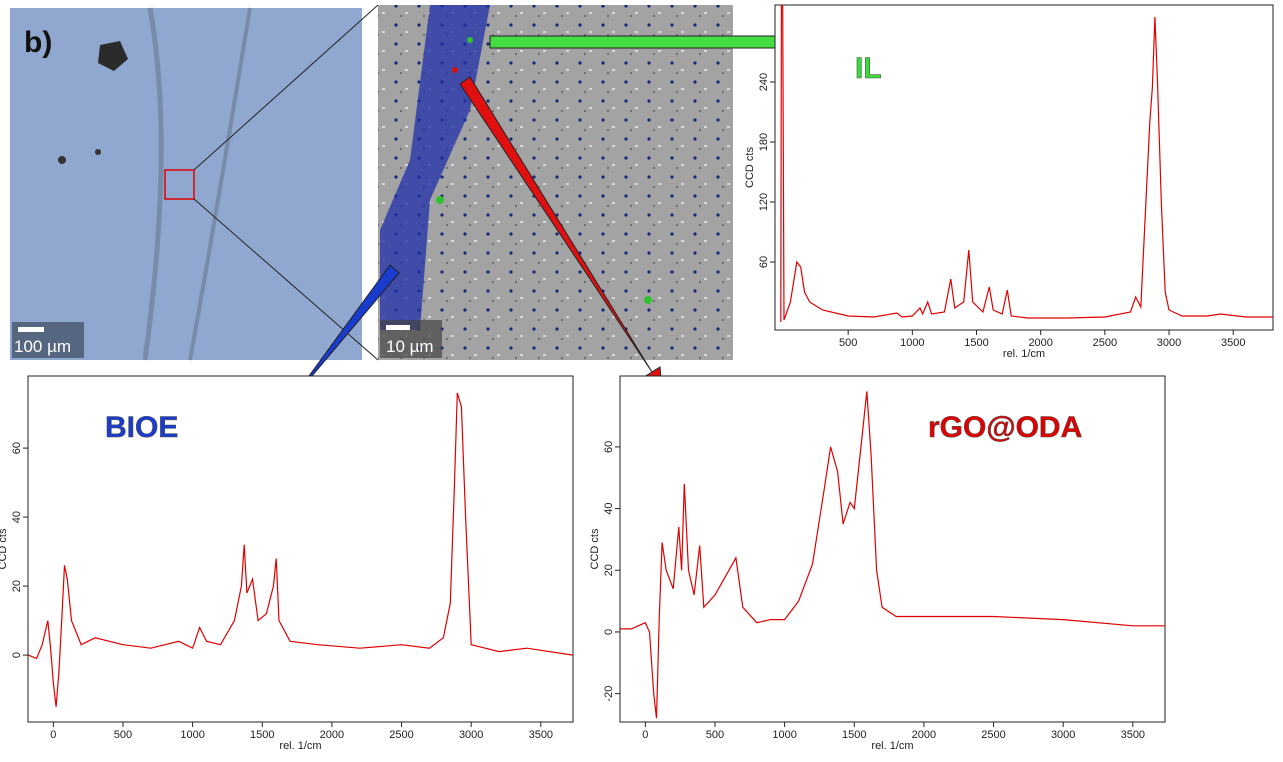 This screenshot has width=1283, height=762. I want to click on y-tick-label: 120, so click(764, 202).